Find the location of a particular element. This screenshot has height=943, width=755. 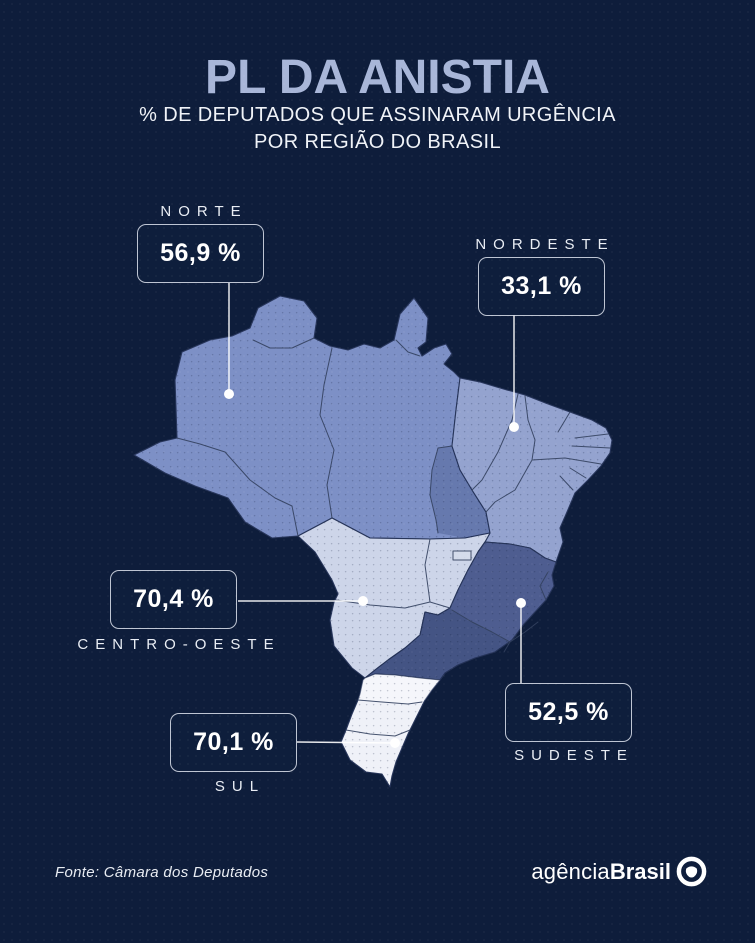

map-marker-sudeste is located at coordinates (521, 603).